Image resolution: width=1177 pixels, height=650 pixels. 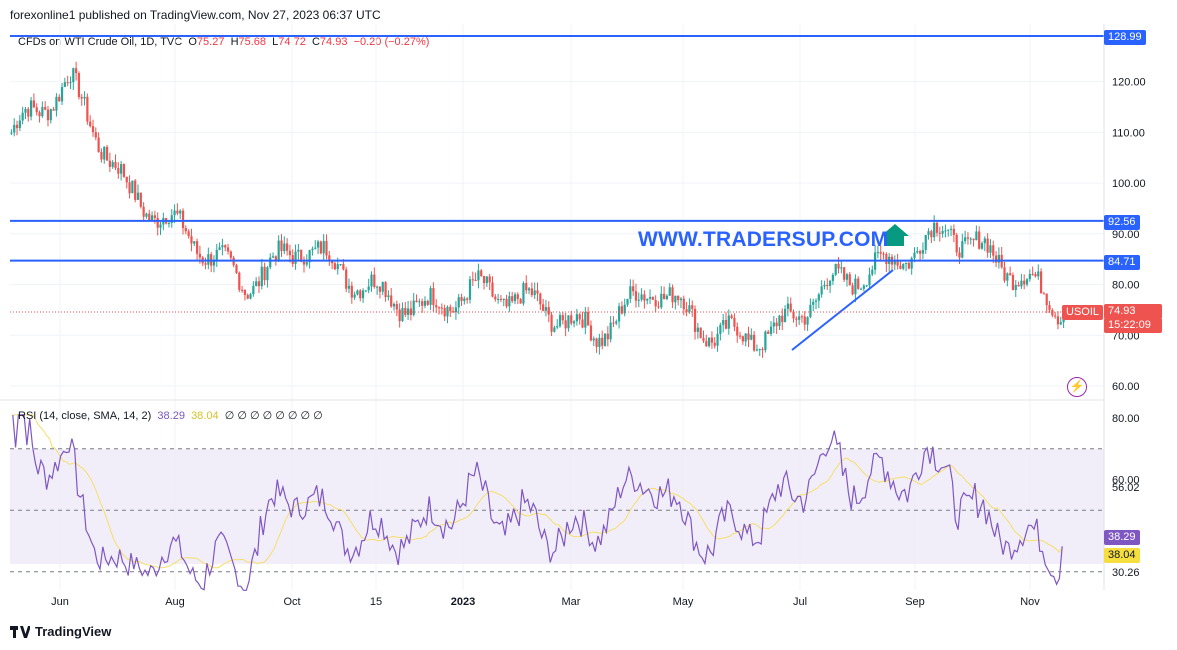 What do you see at coordinates (683, 602) in the screenshot?
I see `time-tick: May` at bounding box center [683, 602].